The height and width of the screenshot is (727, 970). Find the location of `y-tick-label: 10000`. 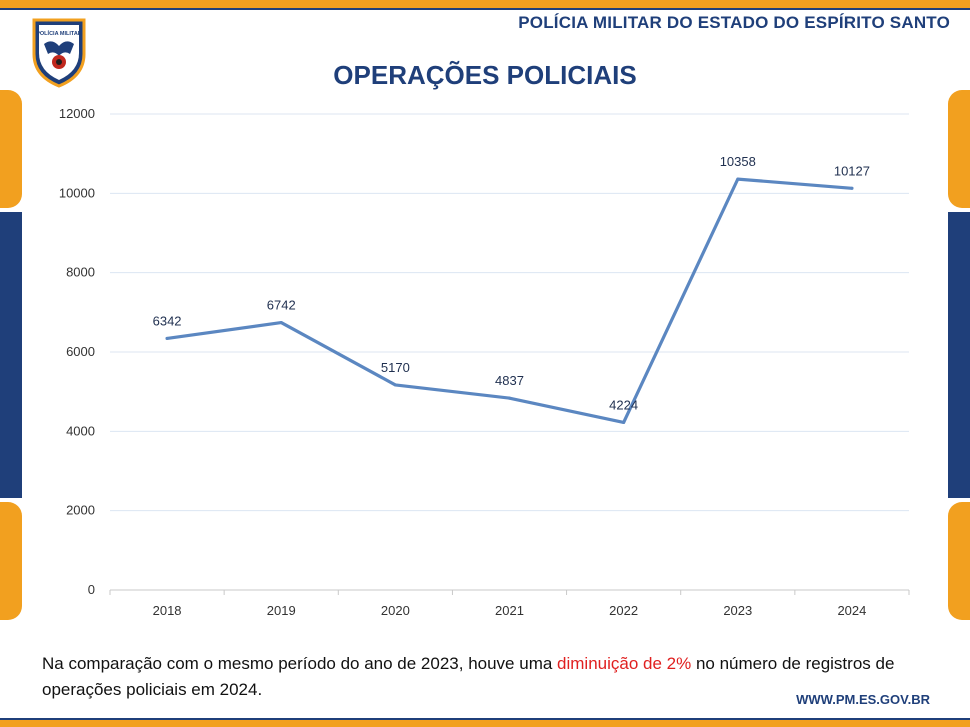

y-tick-label: 10000 is located at coordinates (77, 192).